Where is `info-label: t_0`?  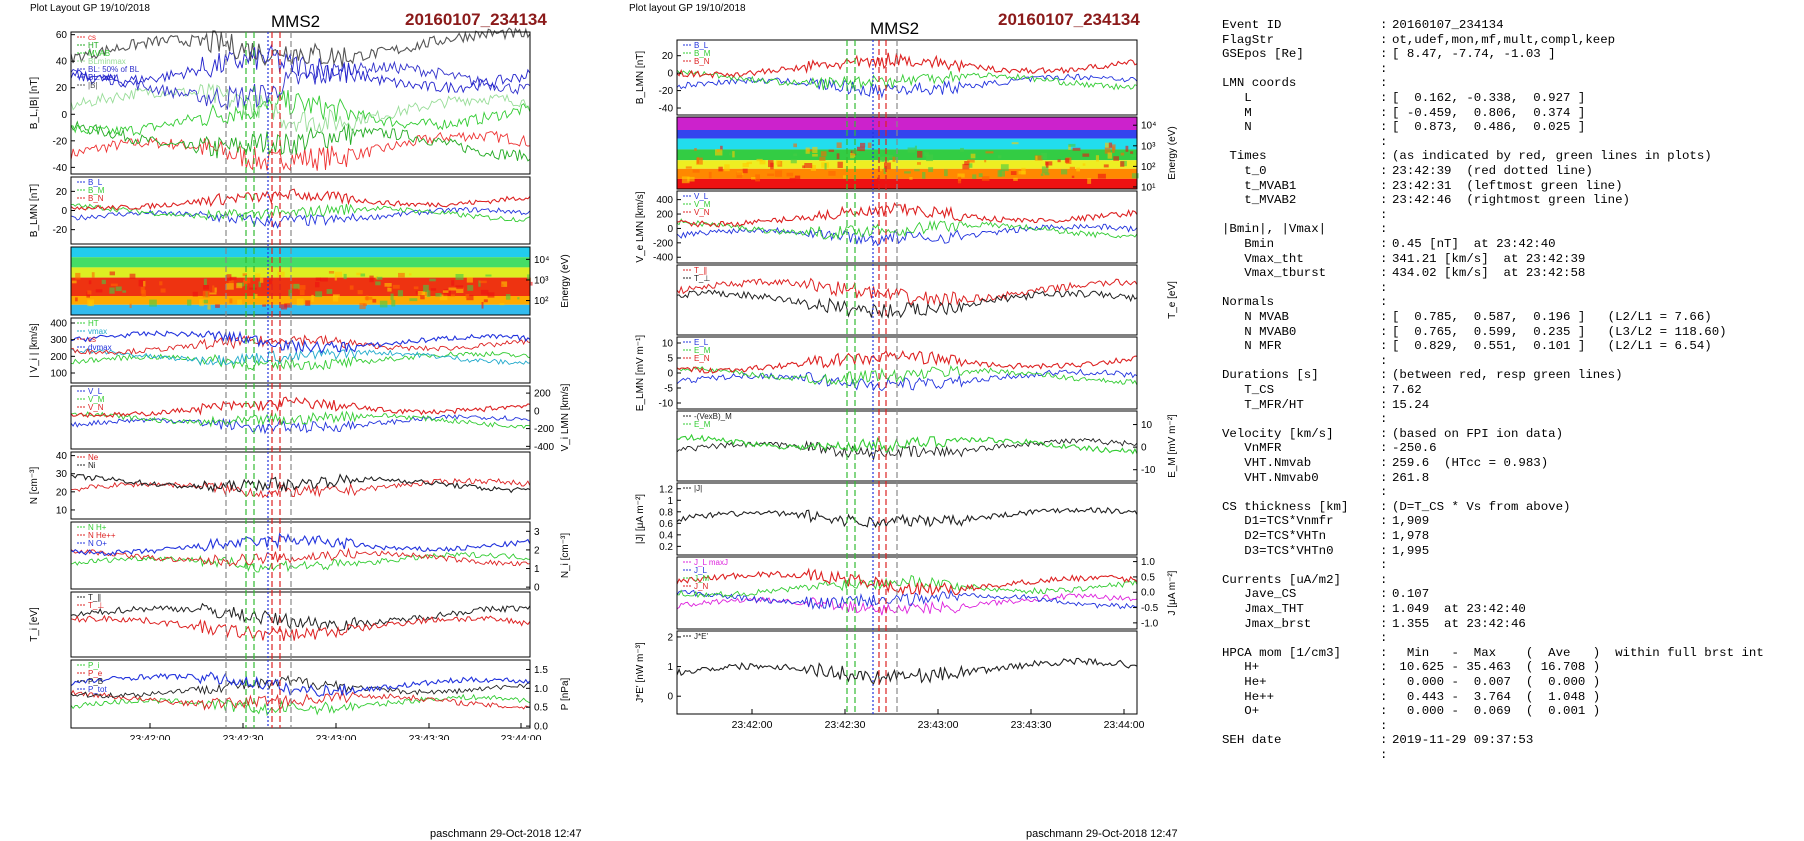
info-label: t_0 is located at coordinates (1244, 171).